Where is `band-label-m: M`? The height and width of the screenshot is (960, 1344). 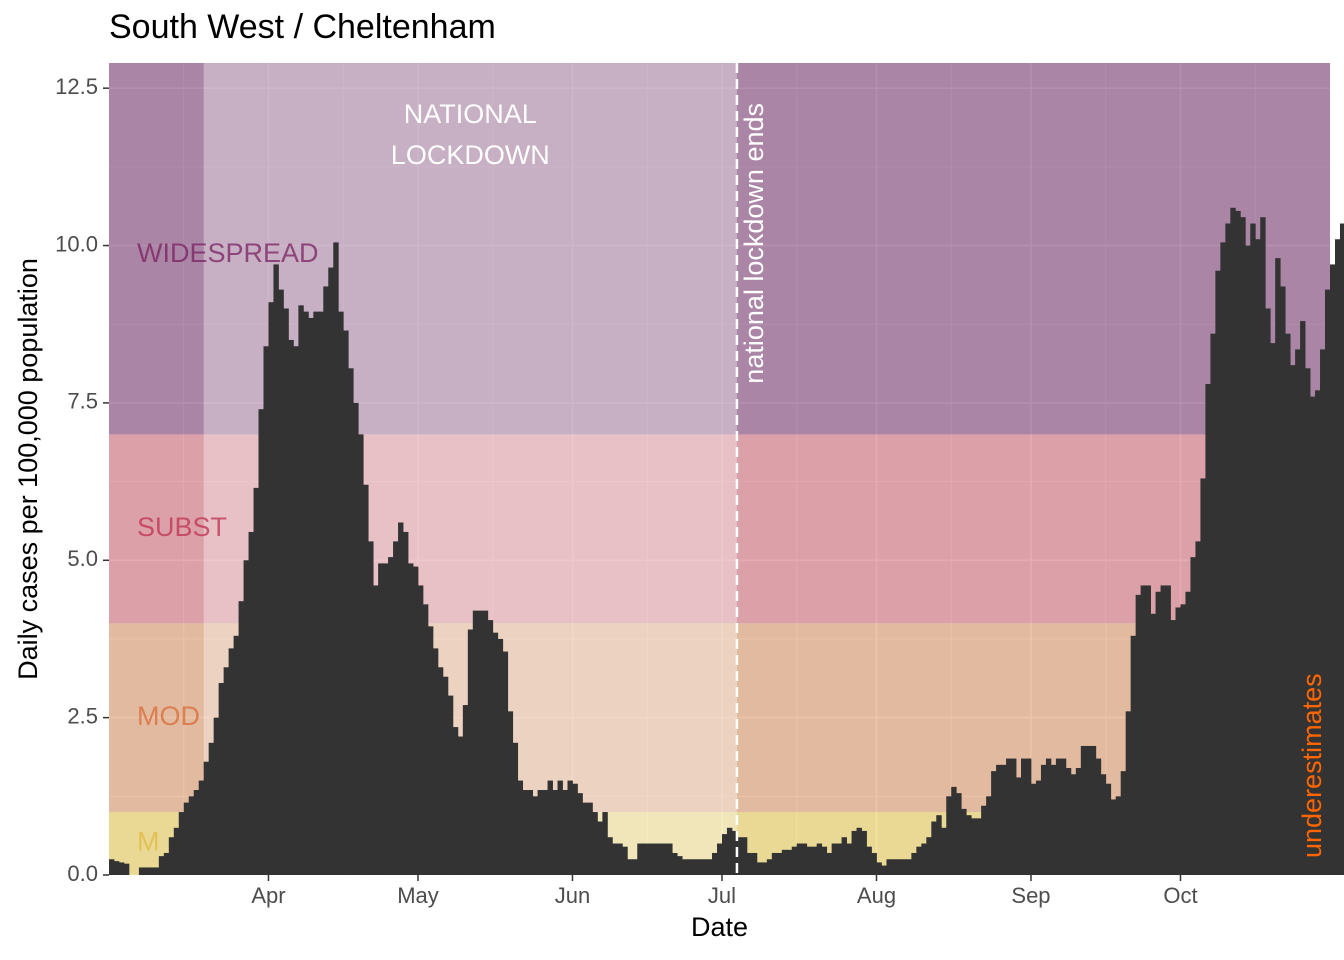
band-label-m: M is located at coordinates (148, 842).